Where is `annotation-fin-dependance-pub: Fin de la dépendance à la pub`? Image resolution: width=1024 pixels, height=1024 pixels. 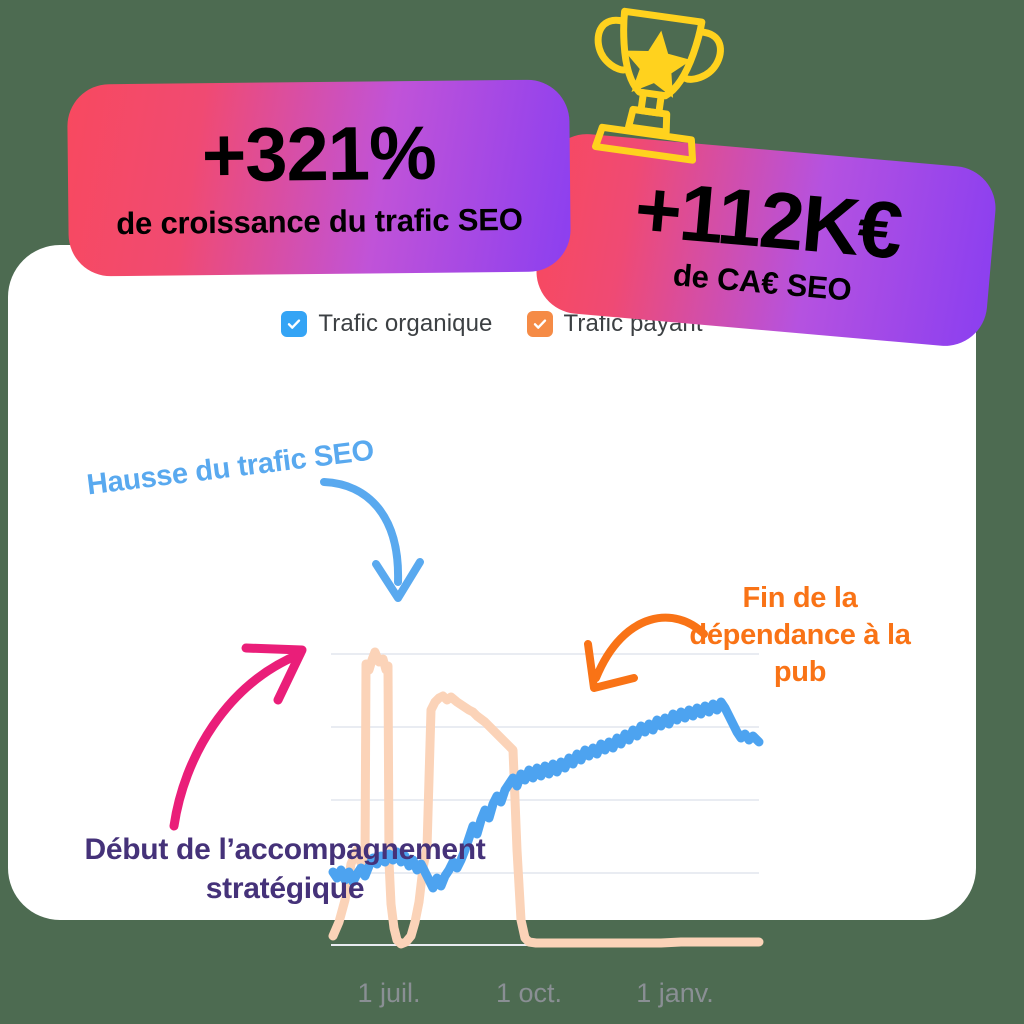
annotation-fin-dependance-pub: Fin de la dépendance à la pub is located at coordinates (800, 635).